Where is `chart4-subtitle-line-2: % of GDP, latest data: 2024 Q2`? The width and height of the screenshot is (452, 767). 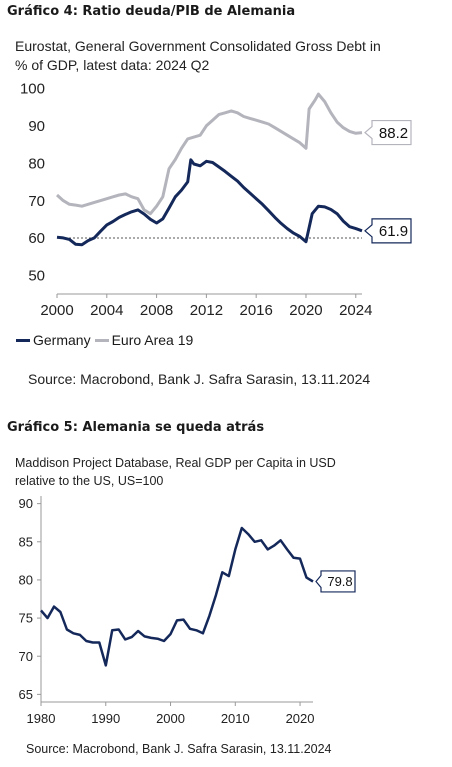 chart4-subtitle-line-2: % of GDP, latest data: 2024 Q2 is located at coordinates (112, 65).